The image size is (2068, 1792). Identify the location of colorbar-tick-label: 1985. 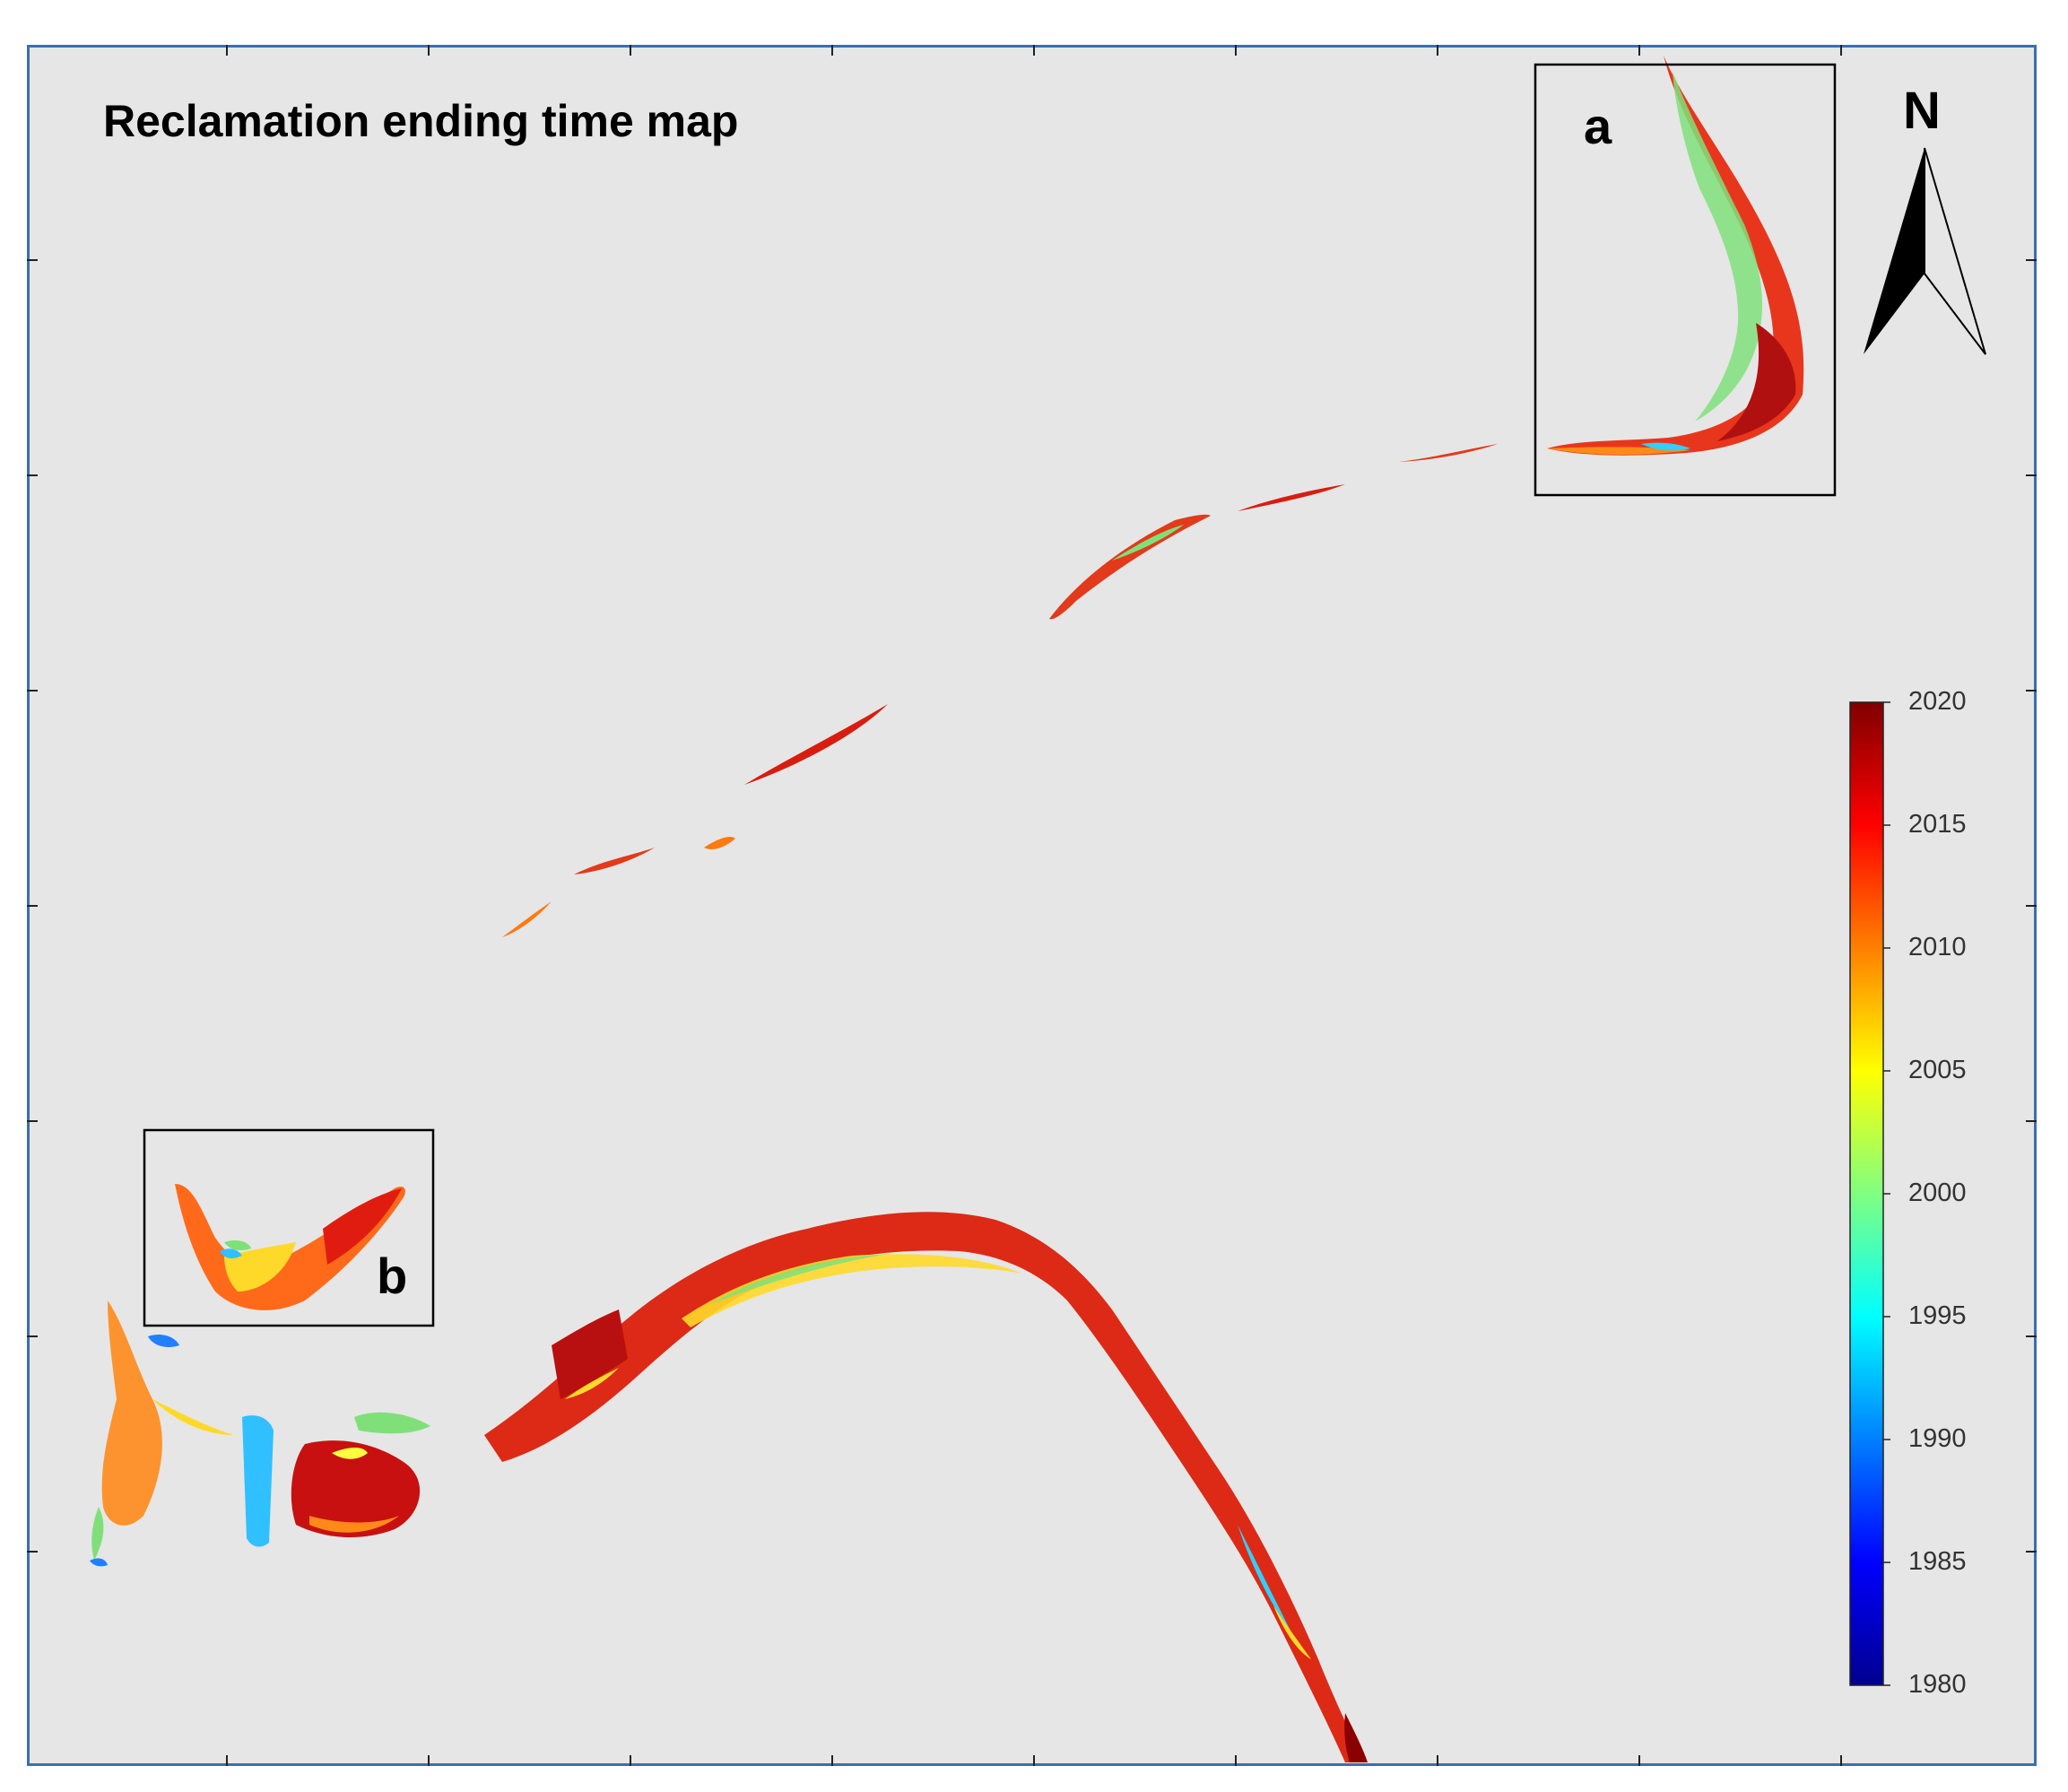
(1937, 1561).